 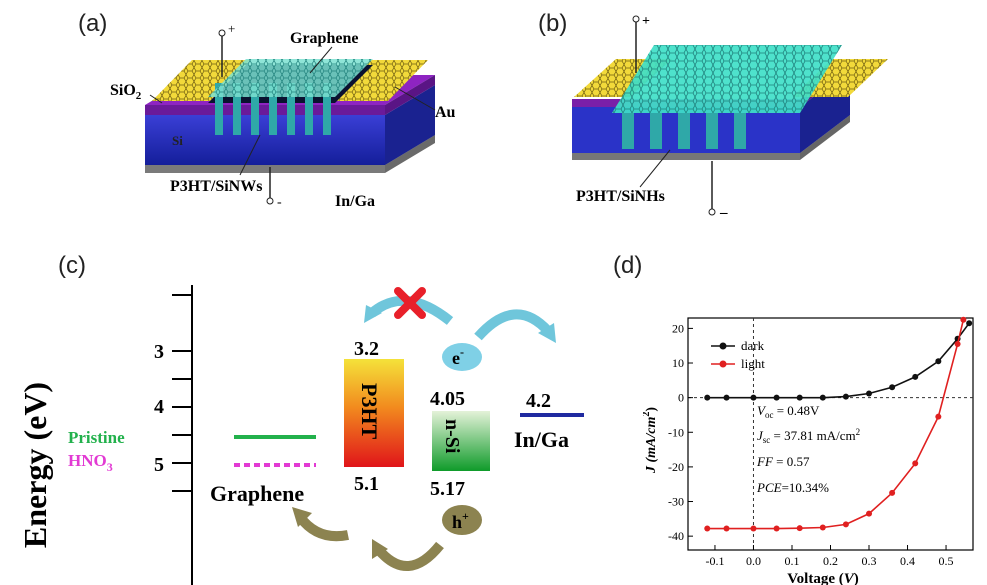 What do you see at coordinates (681, 398) in the screenshot?
I see `jv-y-tick-label: 0` at bounding box center [681, 398].